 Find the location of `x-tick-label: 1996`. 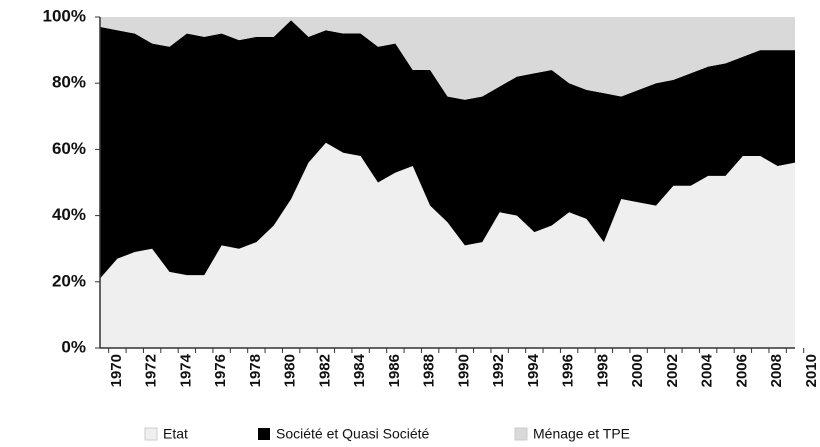

x-tick-label: 1996 is located at coordinates (568, 370).